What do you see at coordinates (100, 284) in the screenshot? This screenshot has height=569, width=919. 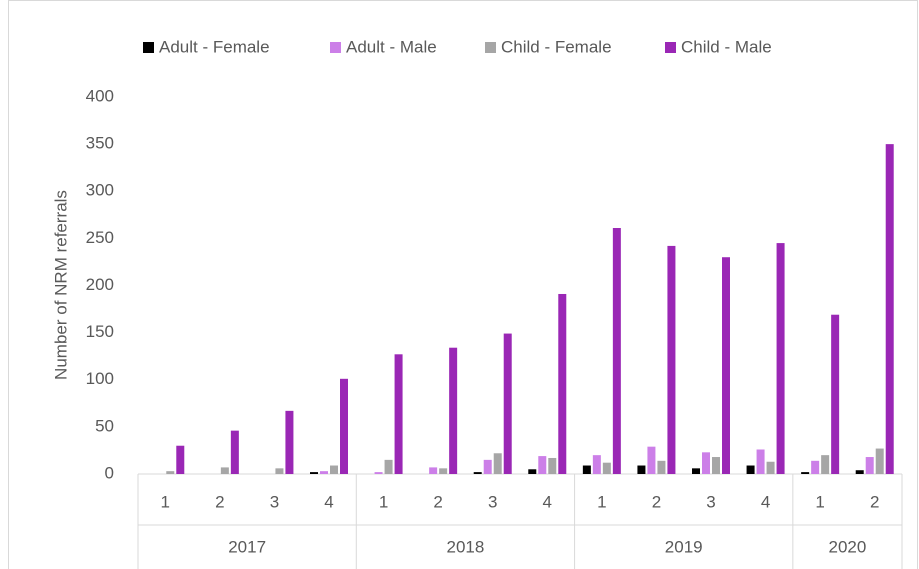 I see `y-tick-label: 200` at bounding box center [100, 284].